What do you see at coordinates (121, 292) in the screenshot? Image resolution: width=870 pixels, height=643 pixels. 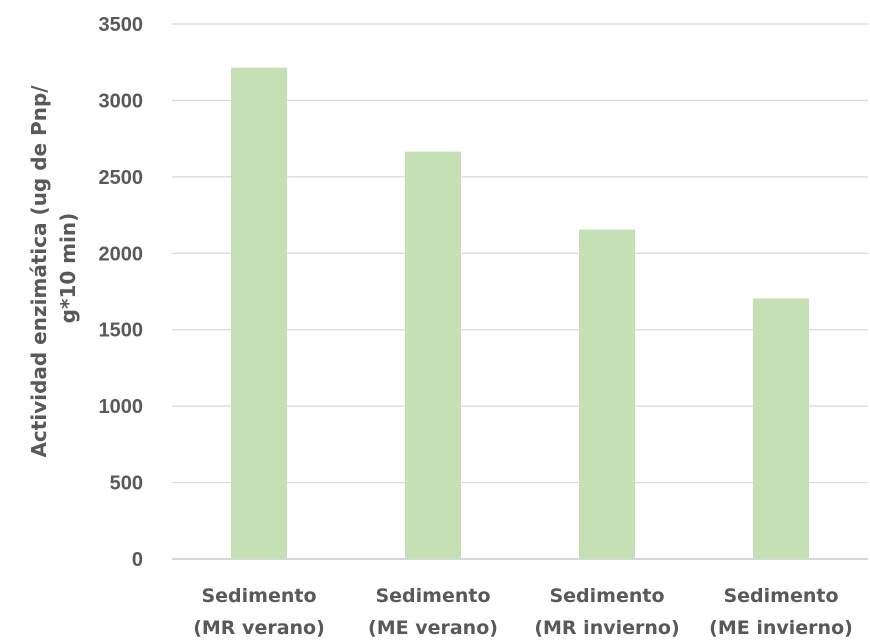 I see `y-axis-ticks: 0 500 1000 1500 2000 2500 3000 3500` at bounding box center [121, 292].